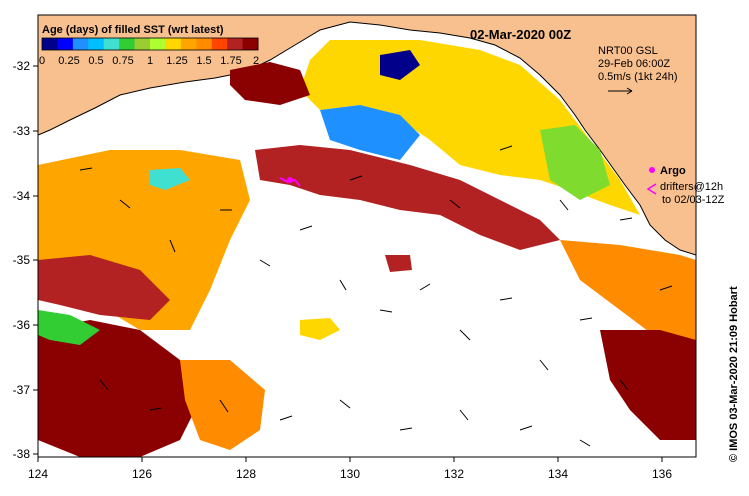  I want to click on sst-patch-green-east, so click(575, 162).